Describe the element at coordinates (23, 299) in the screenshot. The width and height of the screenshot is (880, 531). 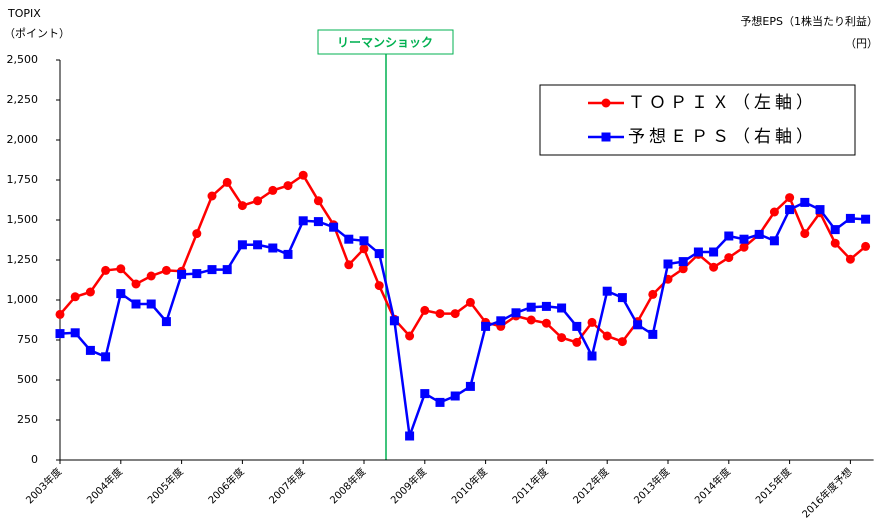
I see `y-tick-label: 1,000` at that location.